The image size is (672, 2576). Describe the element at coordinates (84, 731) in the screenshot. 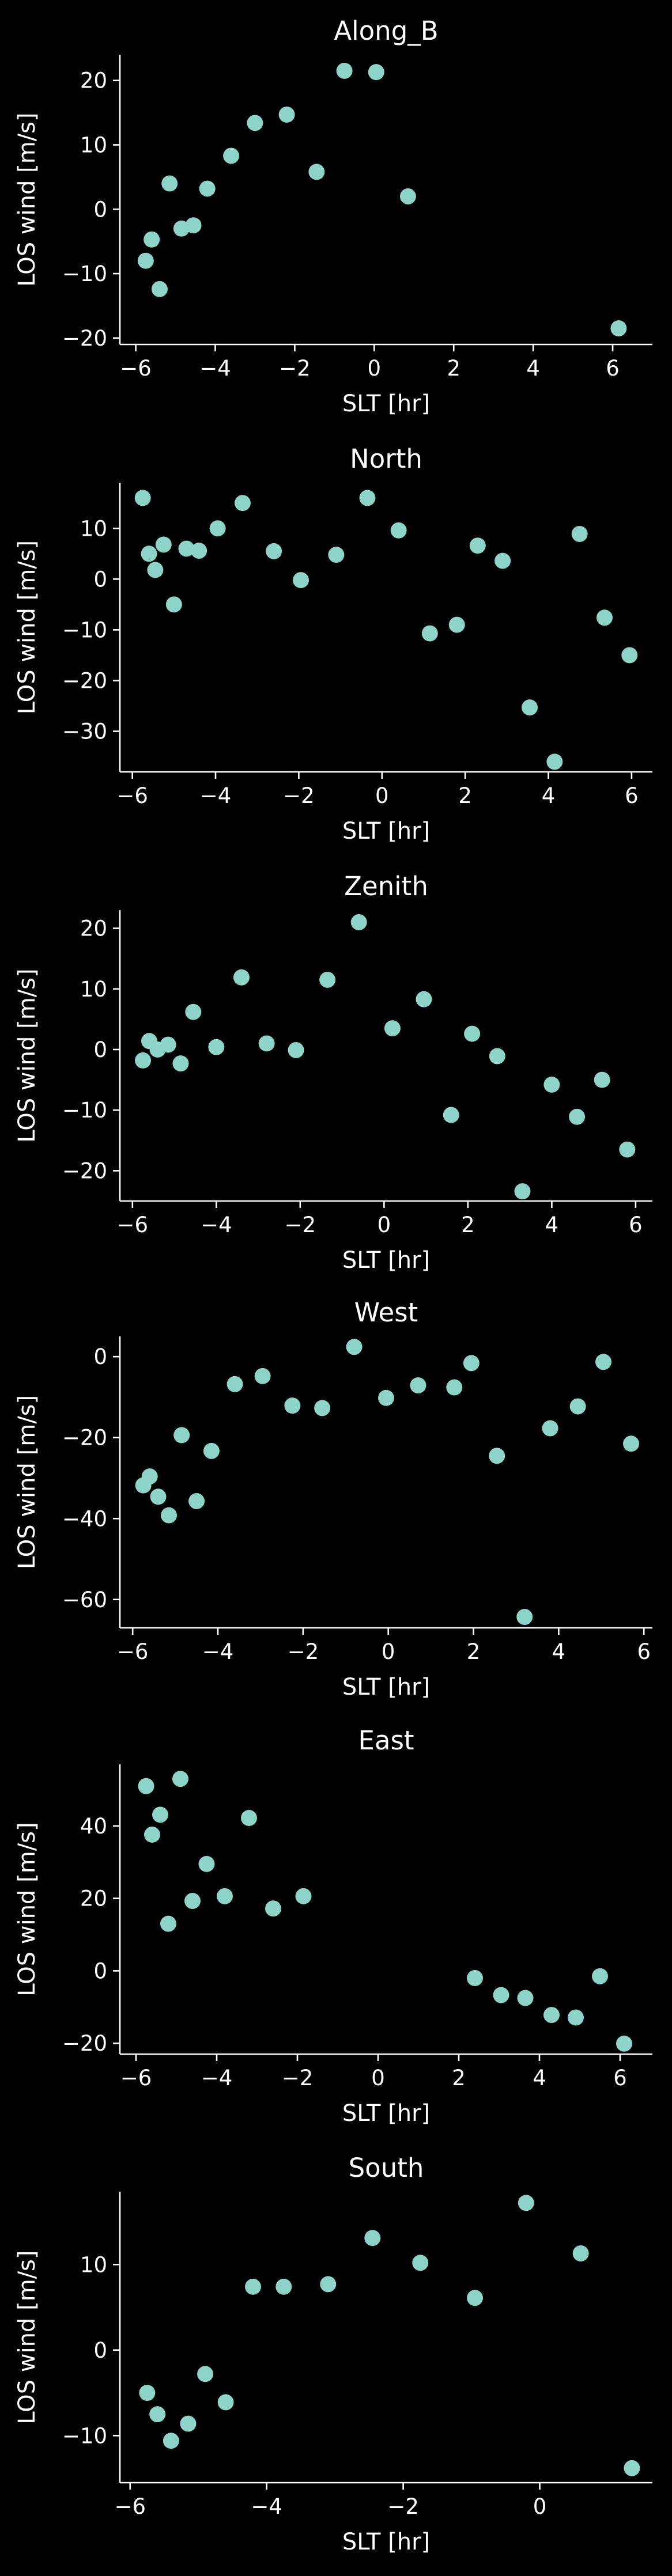

I see `y-tick-label: −30` at that location.